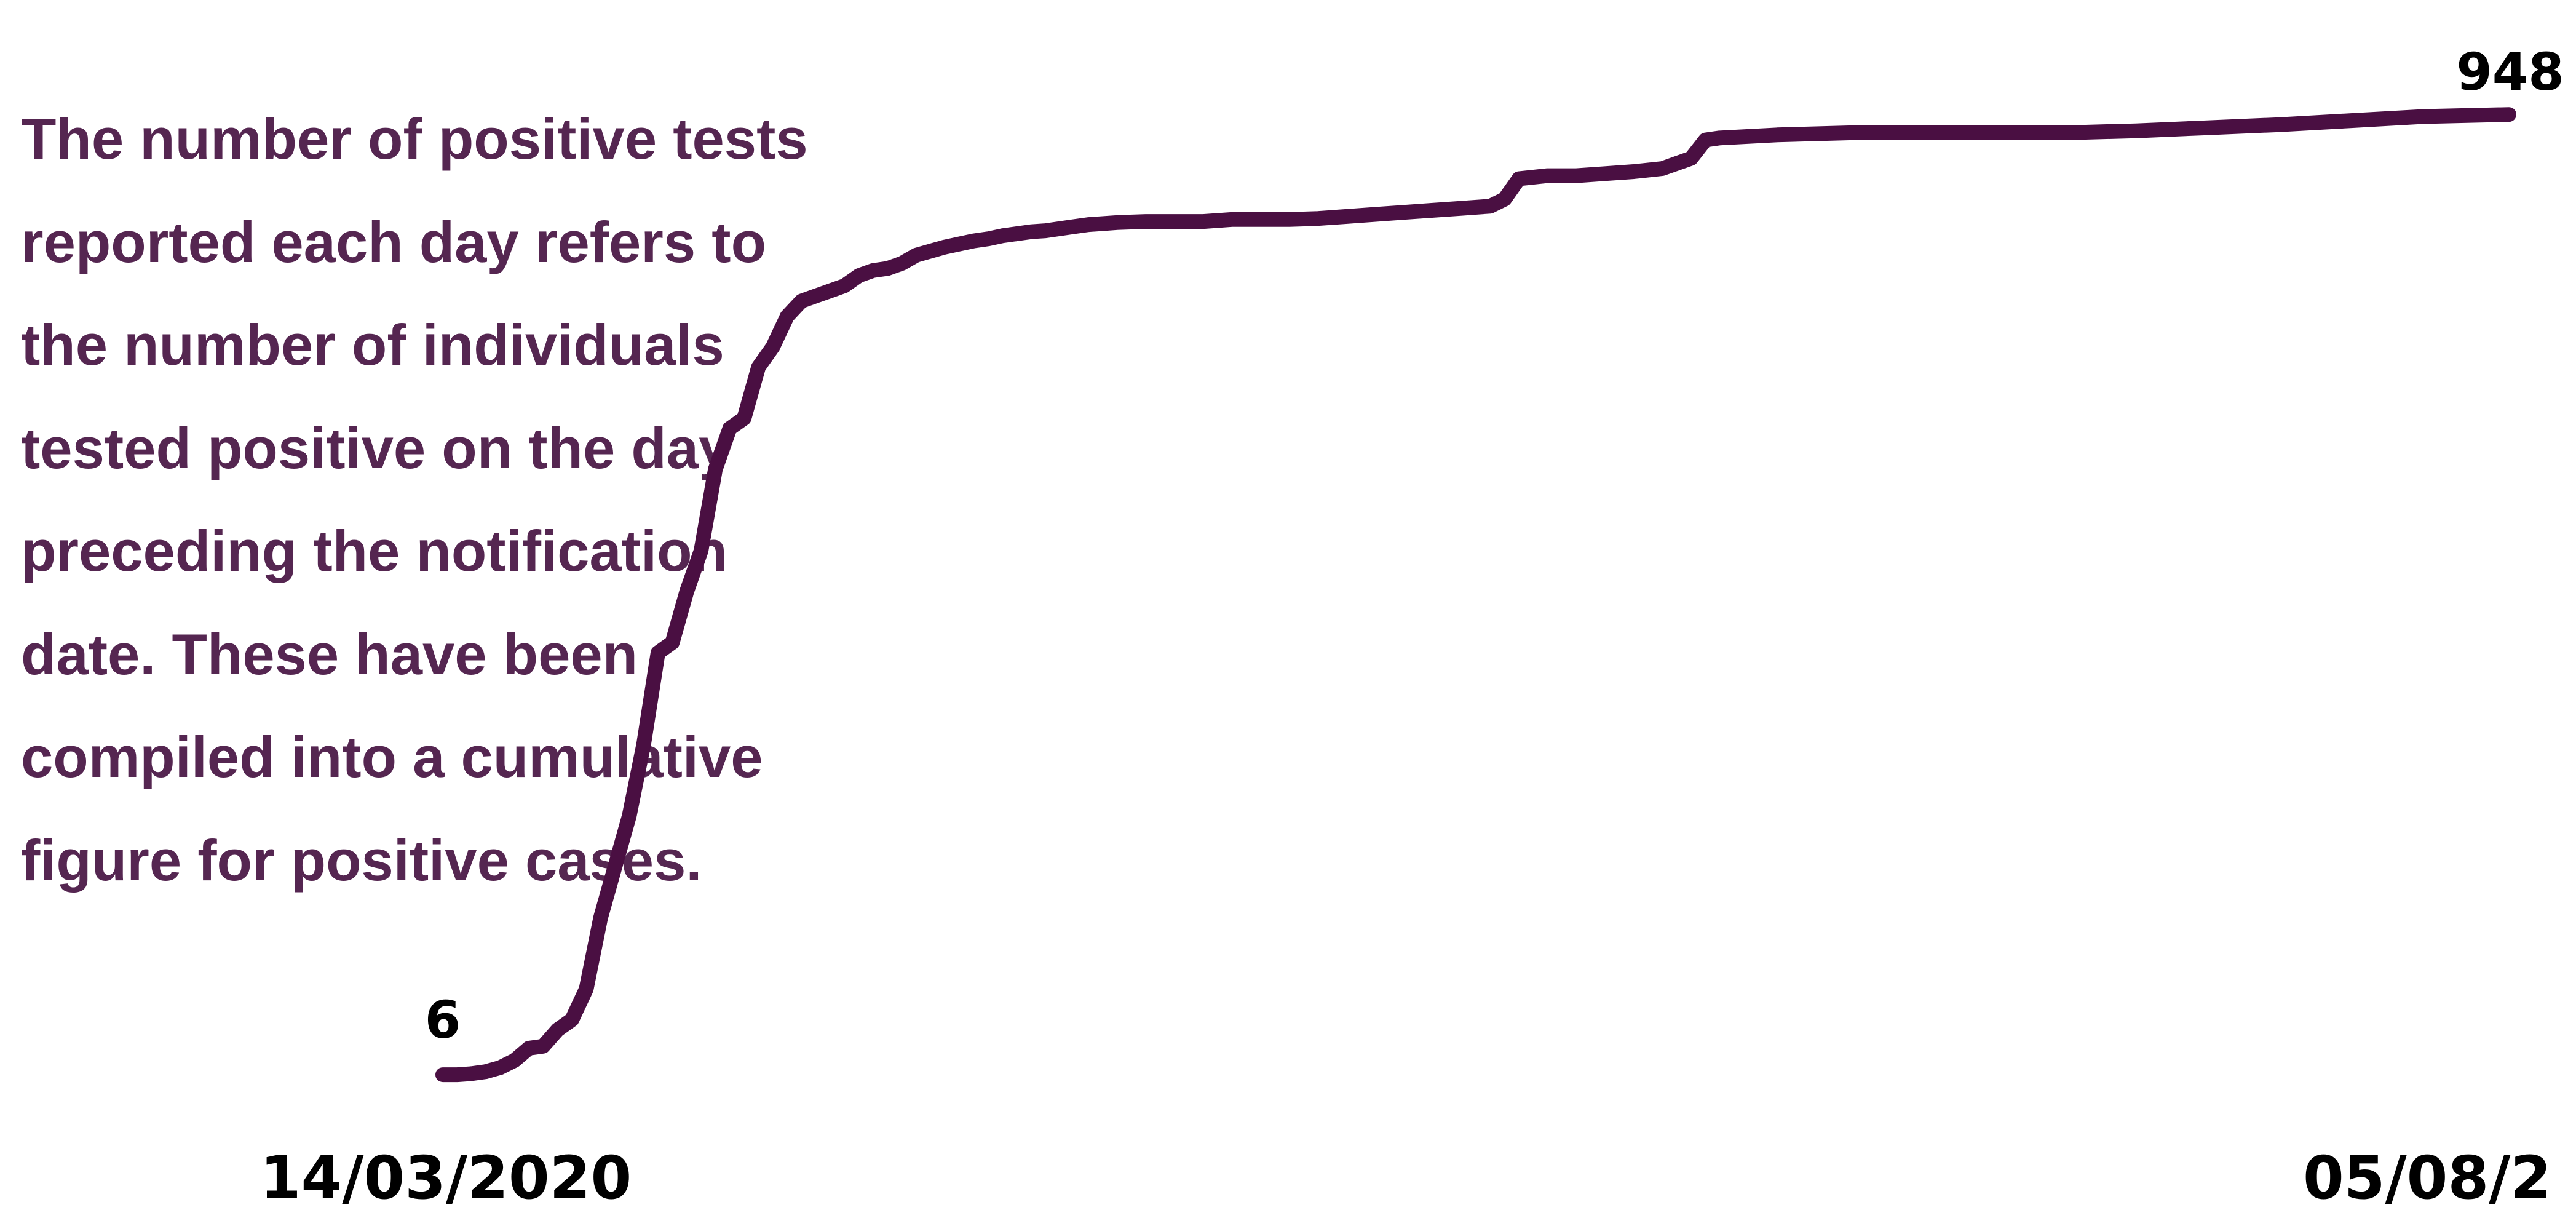 The image size is (2576, 1210). I want to click on start-value-label: 6, so click(443, 1020).